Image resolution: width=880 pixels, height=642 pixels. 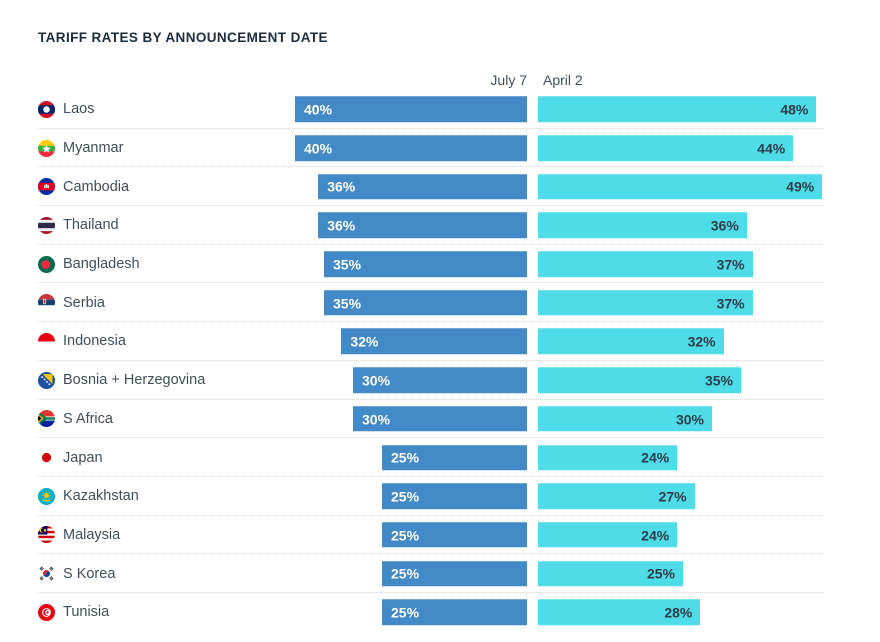 I want to click on malaysia-flag-icon, so click(x=46, y=535).